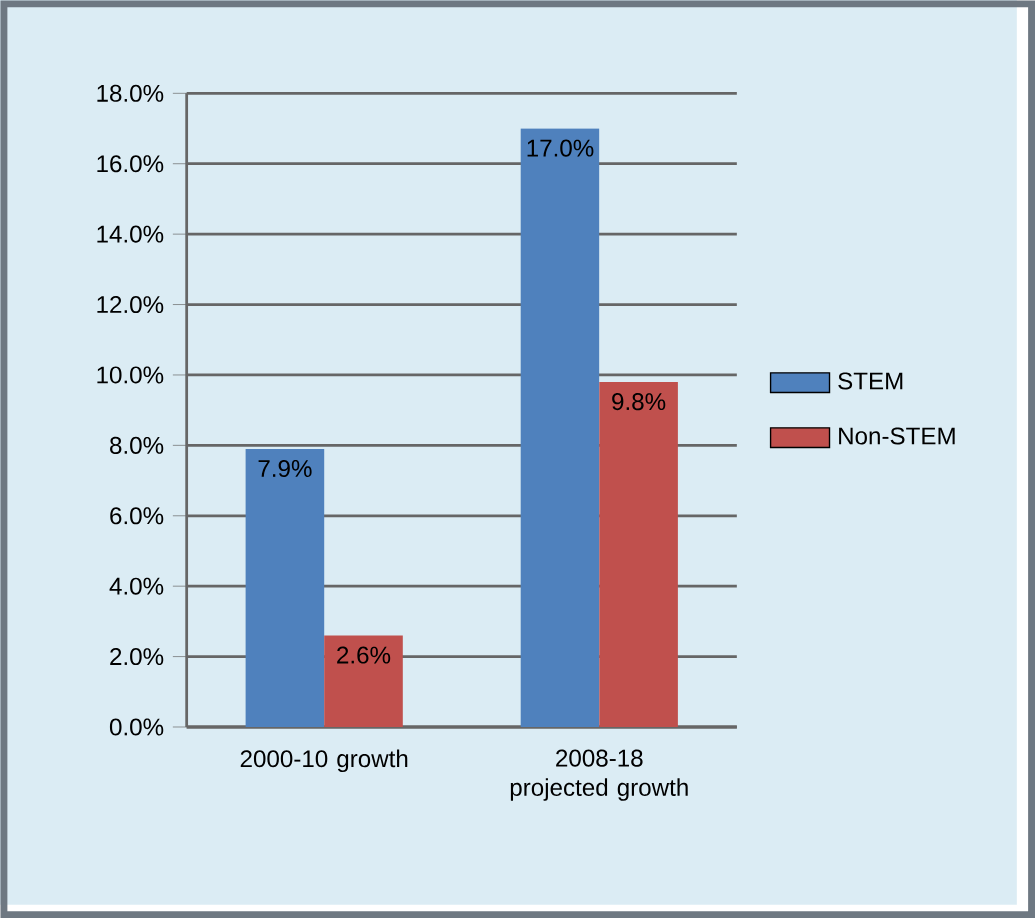 The height and width of the screenshot is (918, 1035). Describe the element at coordinates (130, 164) in the screenshot. I see `y-tick-label: 16.0%` at that location.